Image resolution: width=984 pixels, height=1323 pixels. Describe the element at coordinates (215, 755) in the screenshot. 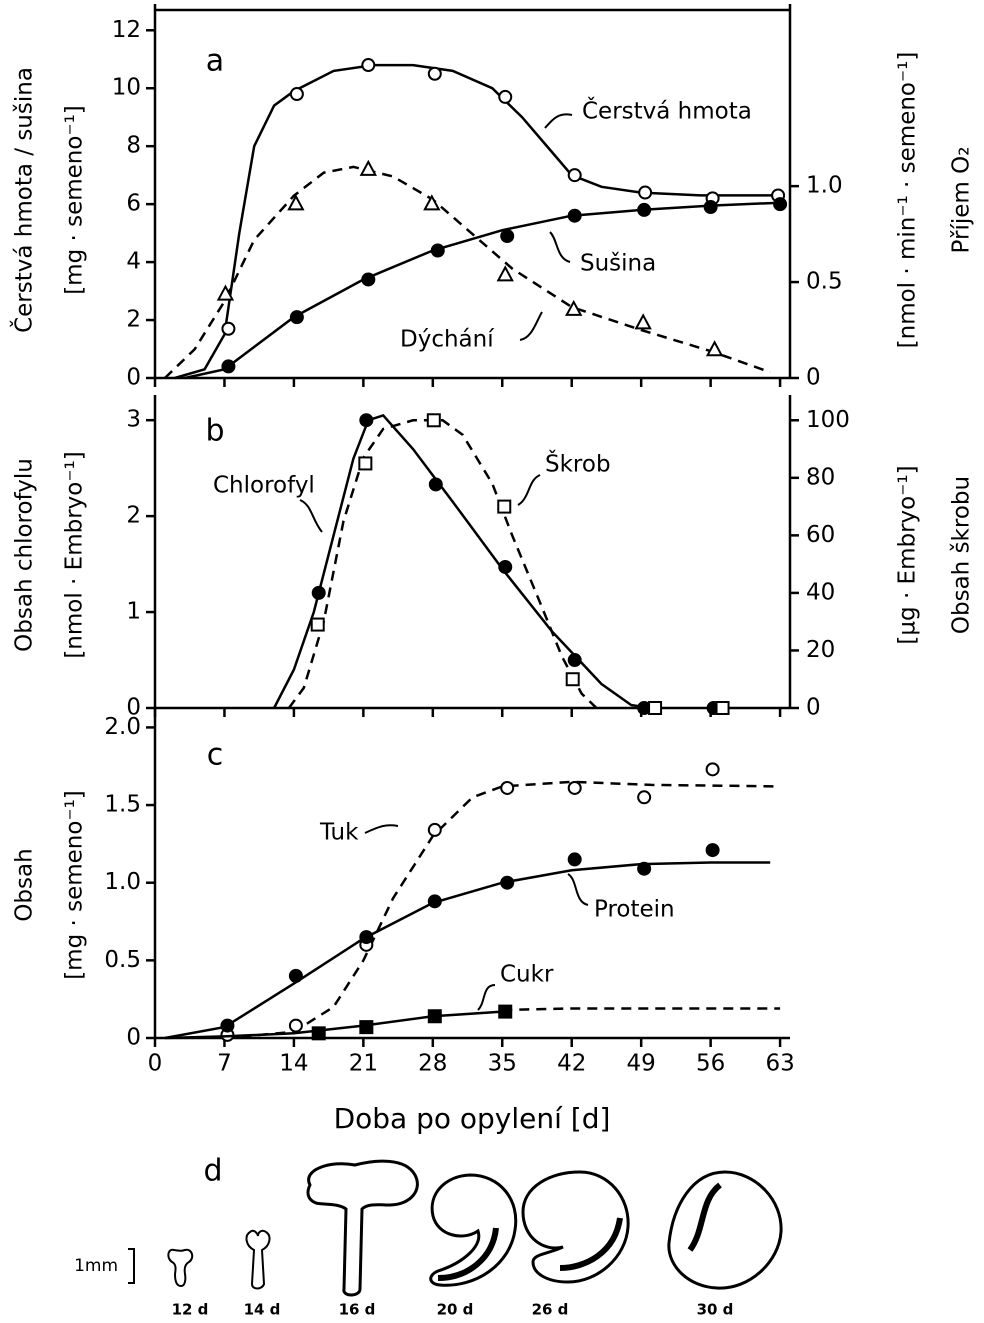

I see `panel-letter: c` at that location.